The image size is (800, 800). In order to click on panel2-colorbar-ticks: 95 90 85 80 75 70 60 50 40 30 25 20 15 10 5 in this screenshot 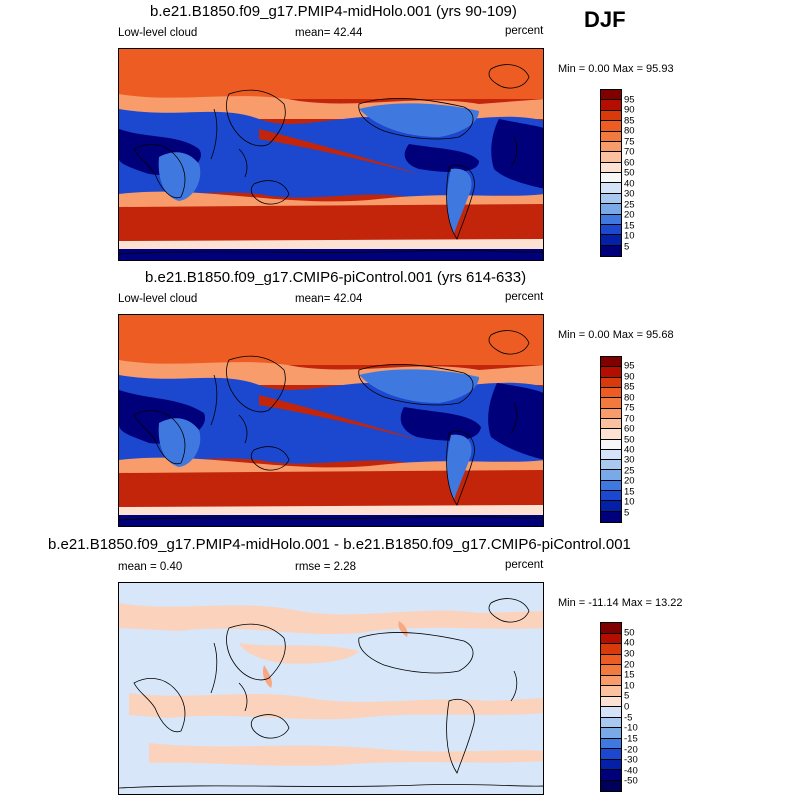, I will do `click(630, 439)`.